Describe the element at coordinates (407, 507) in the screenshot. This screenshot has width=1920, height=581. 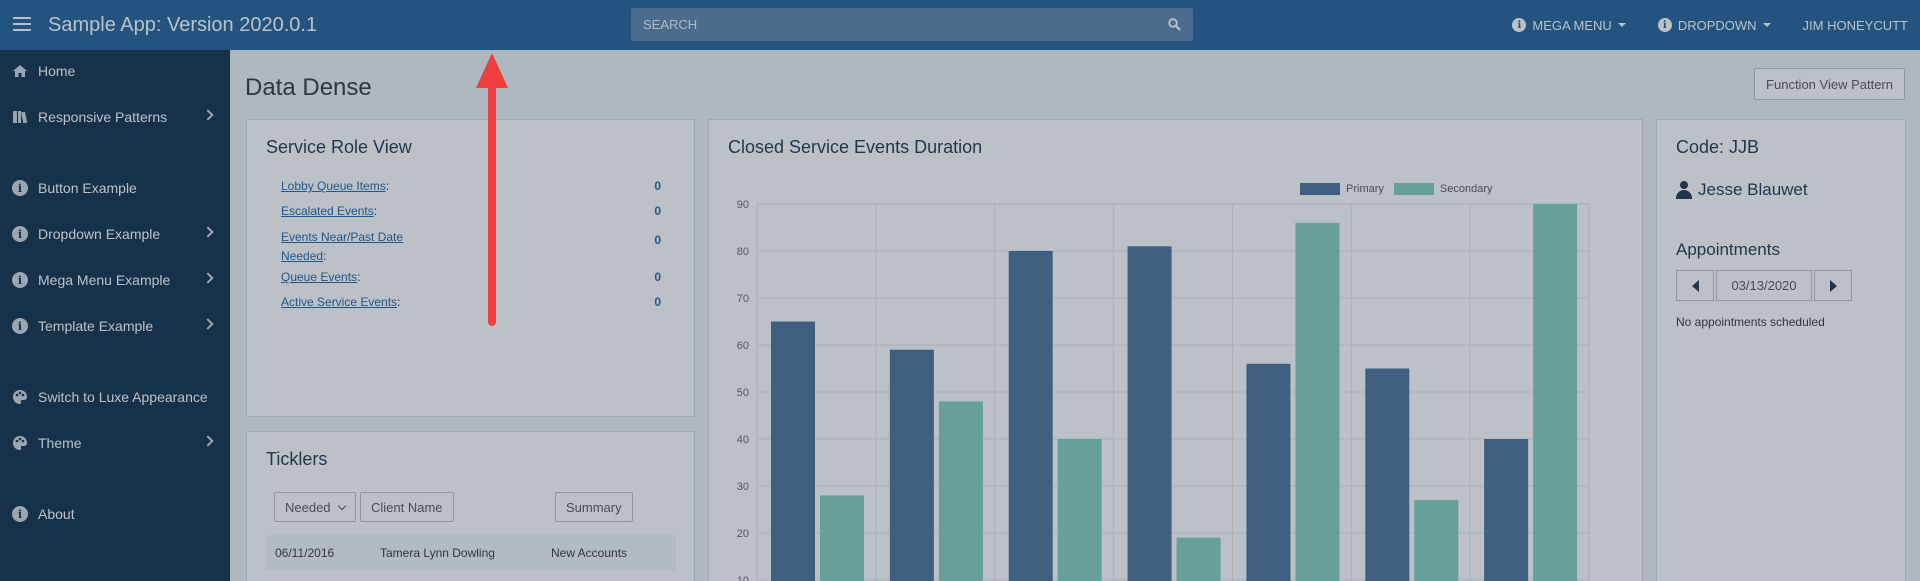
I see `client-name-sort-button: Client Name` at that location.